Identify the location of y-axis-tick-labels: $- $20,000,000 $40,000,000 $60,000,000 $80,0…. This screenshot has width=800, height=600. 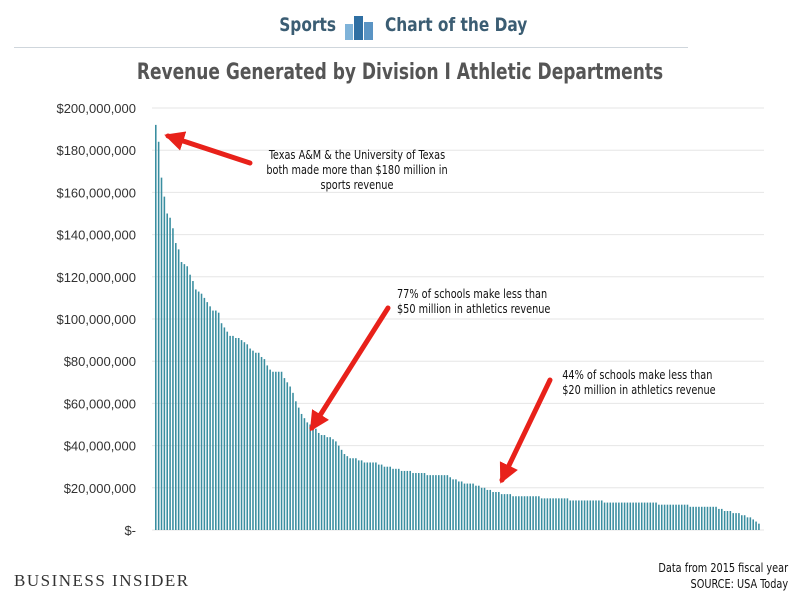
(96, 319).